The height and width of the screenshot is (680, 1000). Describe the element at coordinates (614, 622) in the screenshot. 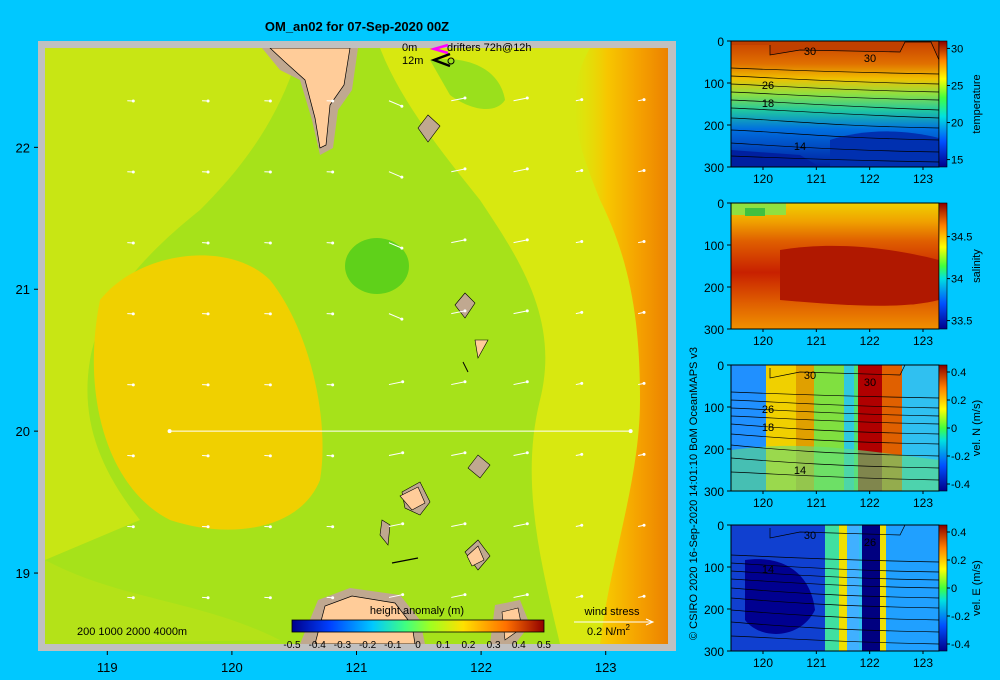

I see `wind-stress-legend: wind stress 0.2 N/m2` at that location.